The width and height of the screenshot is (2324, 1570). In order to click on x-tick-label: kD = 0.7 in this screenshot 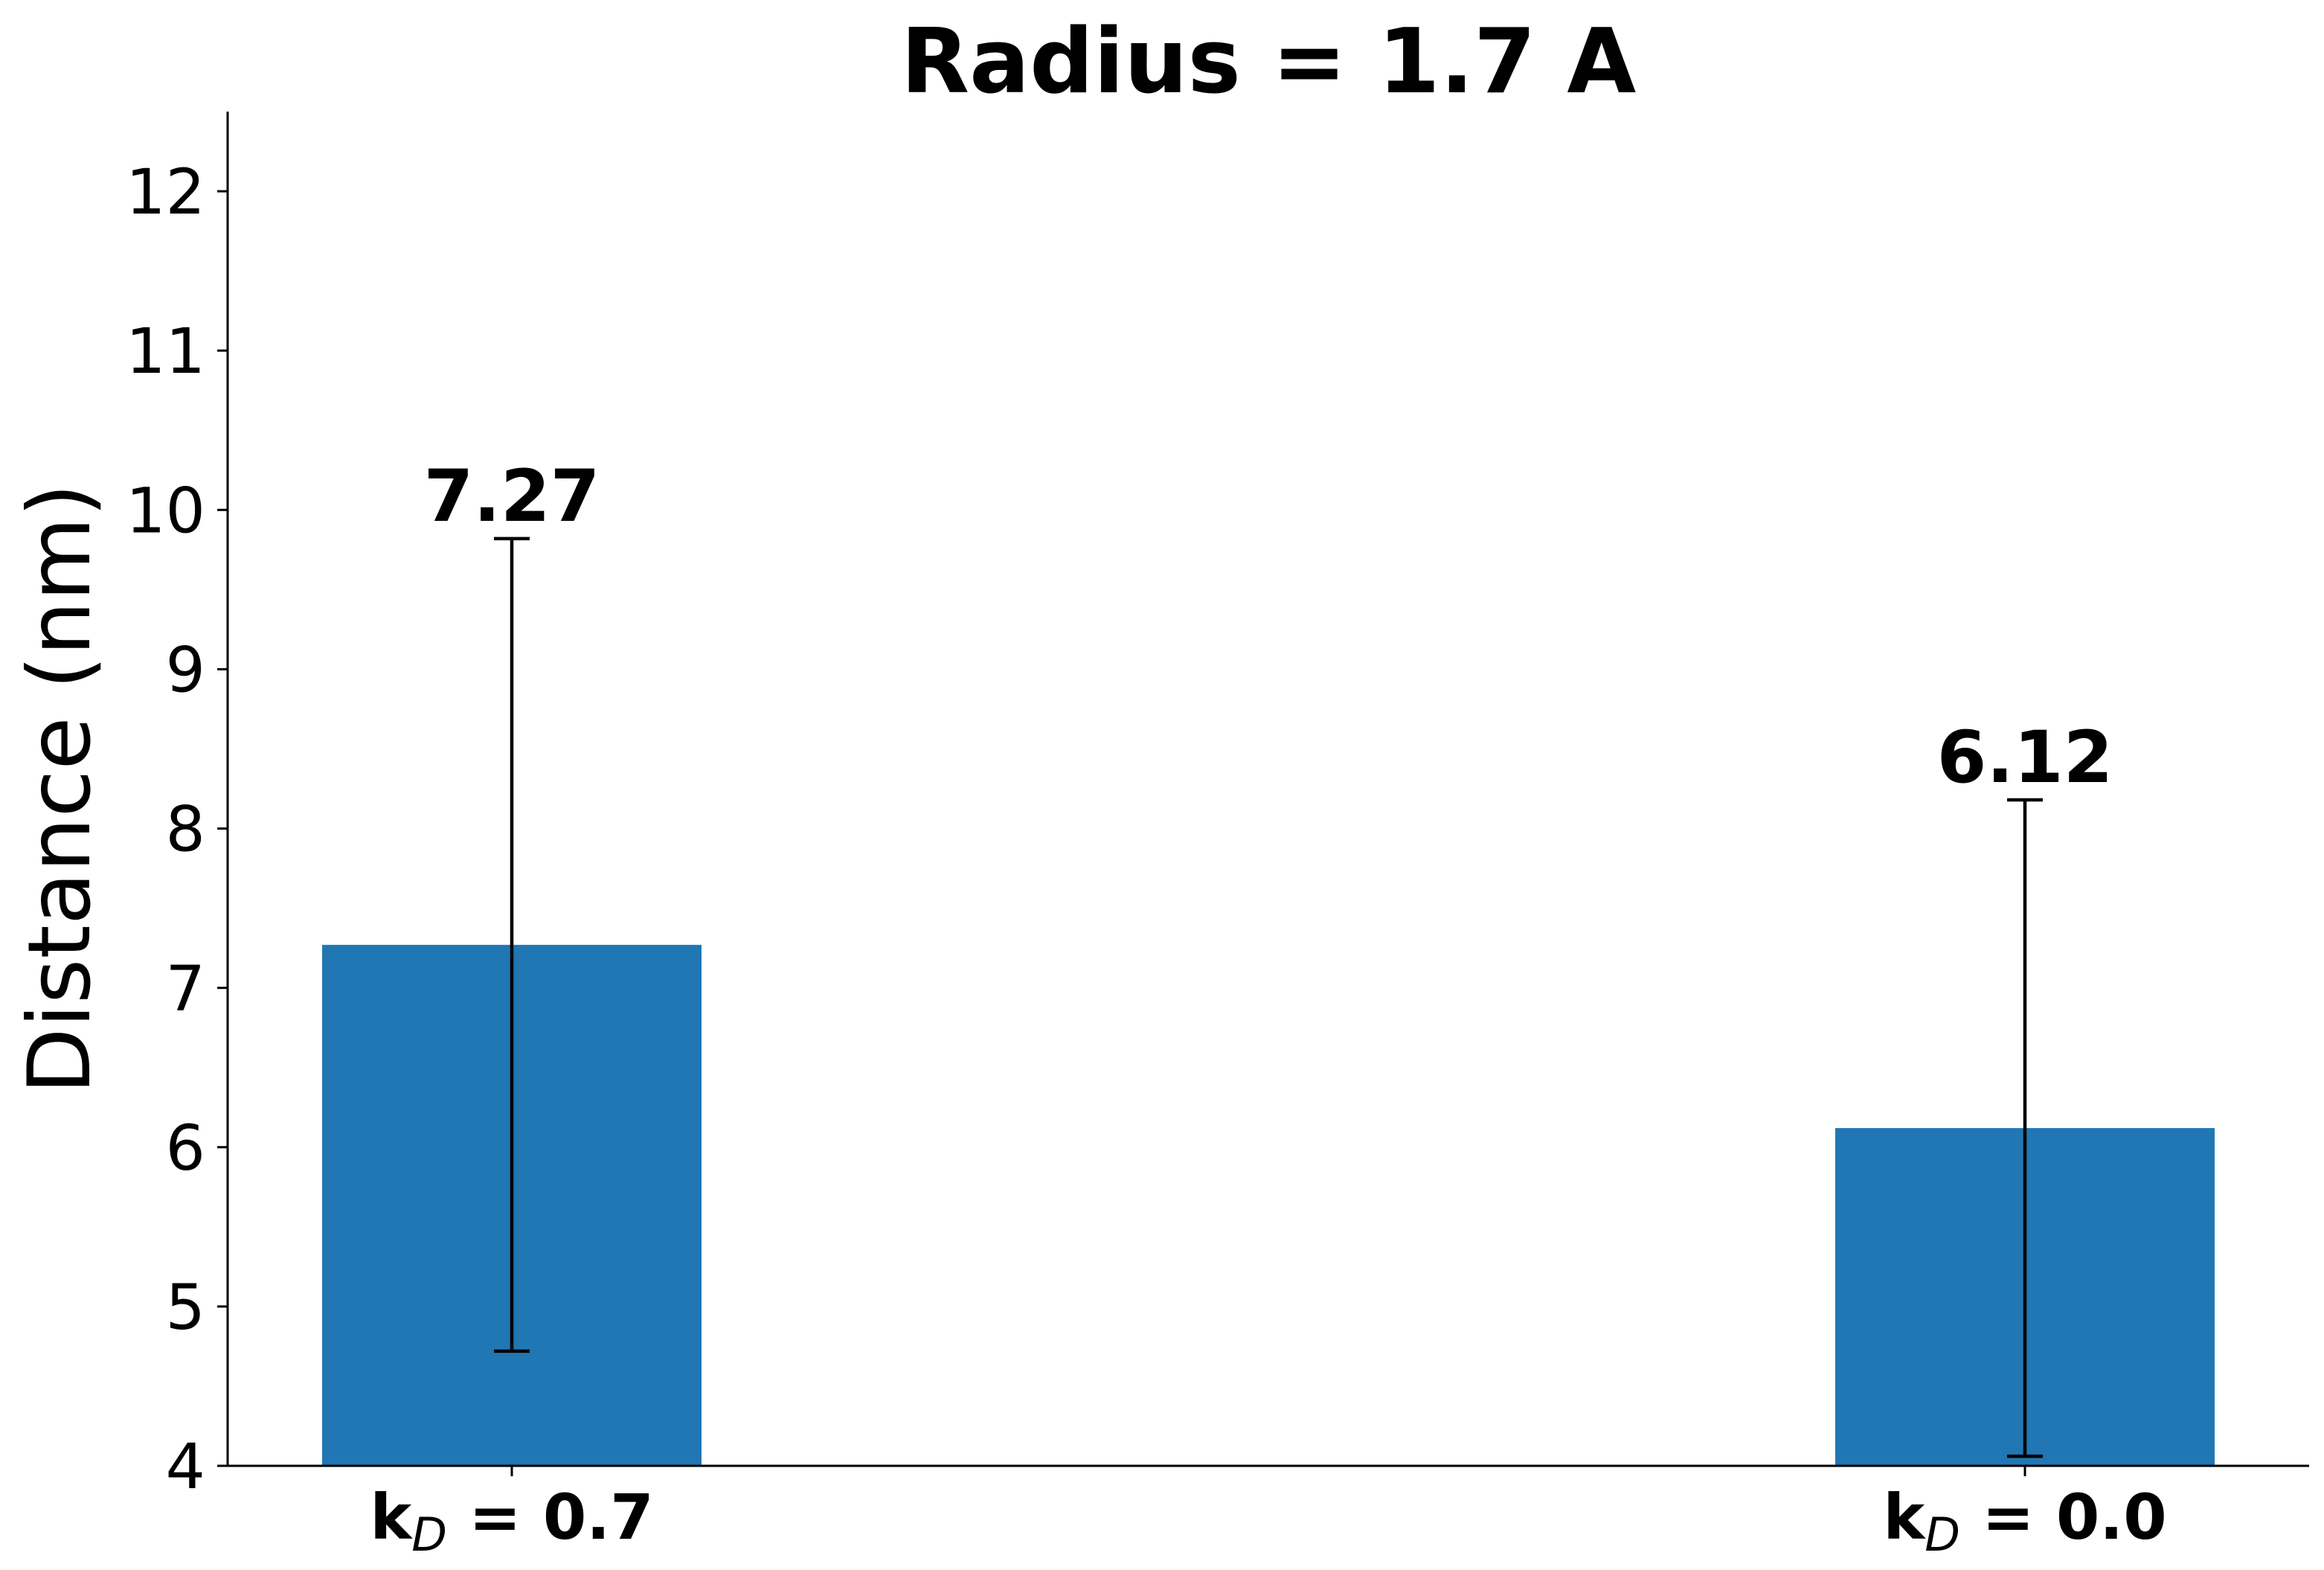, I will do `click(511, 1521)`.